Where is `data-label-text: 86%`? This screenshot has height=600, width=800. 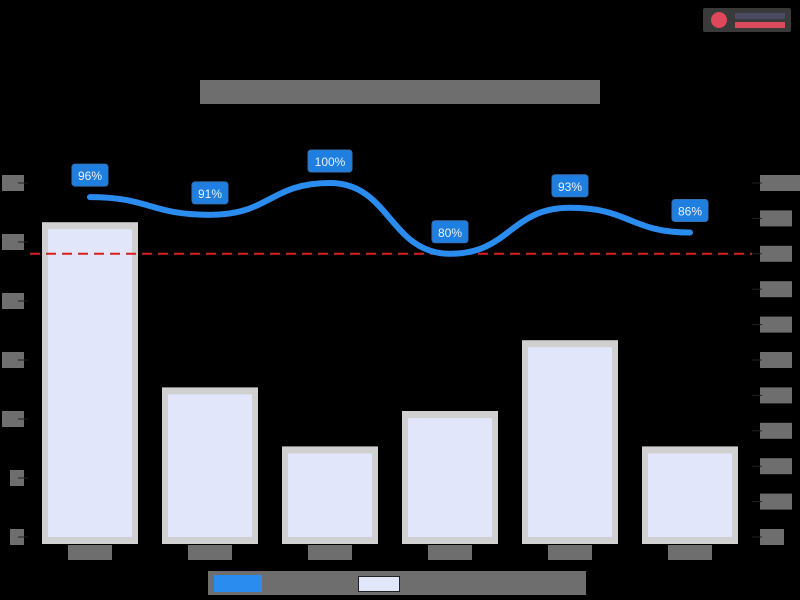 data-label-text: 86% is located at coordinates (690, 212).